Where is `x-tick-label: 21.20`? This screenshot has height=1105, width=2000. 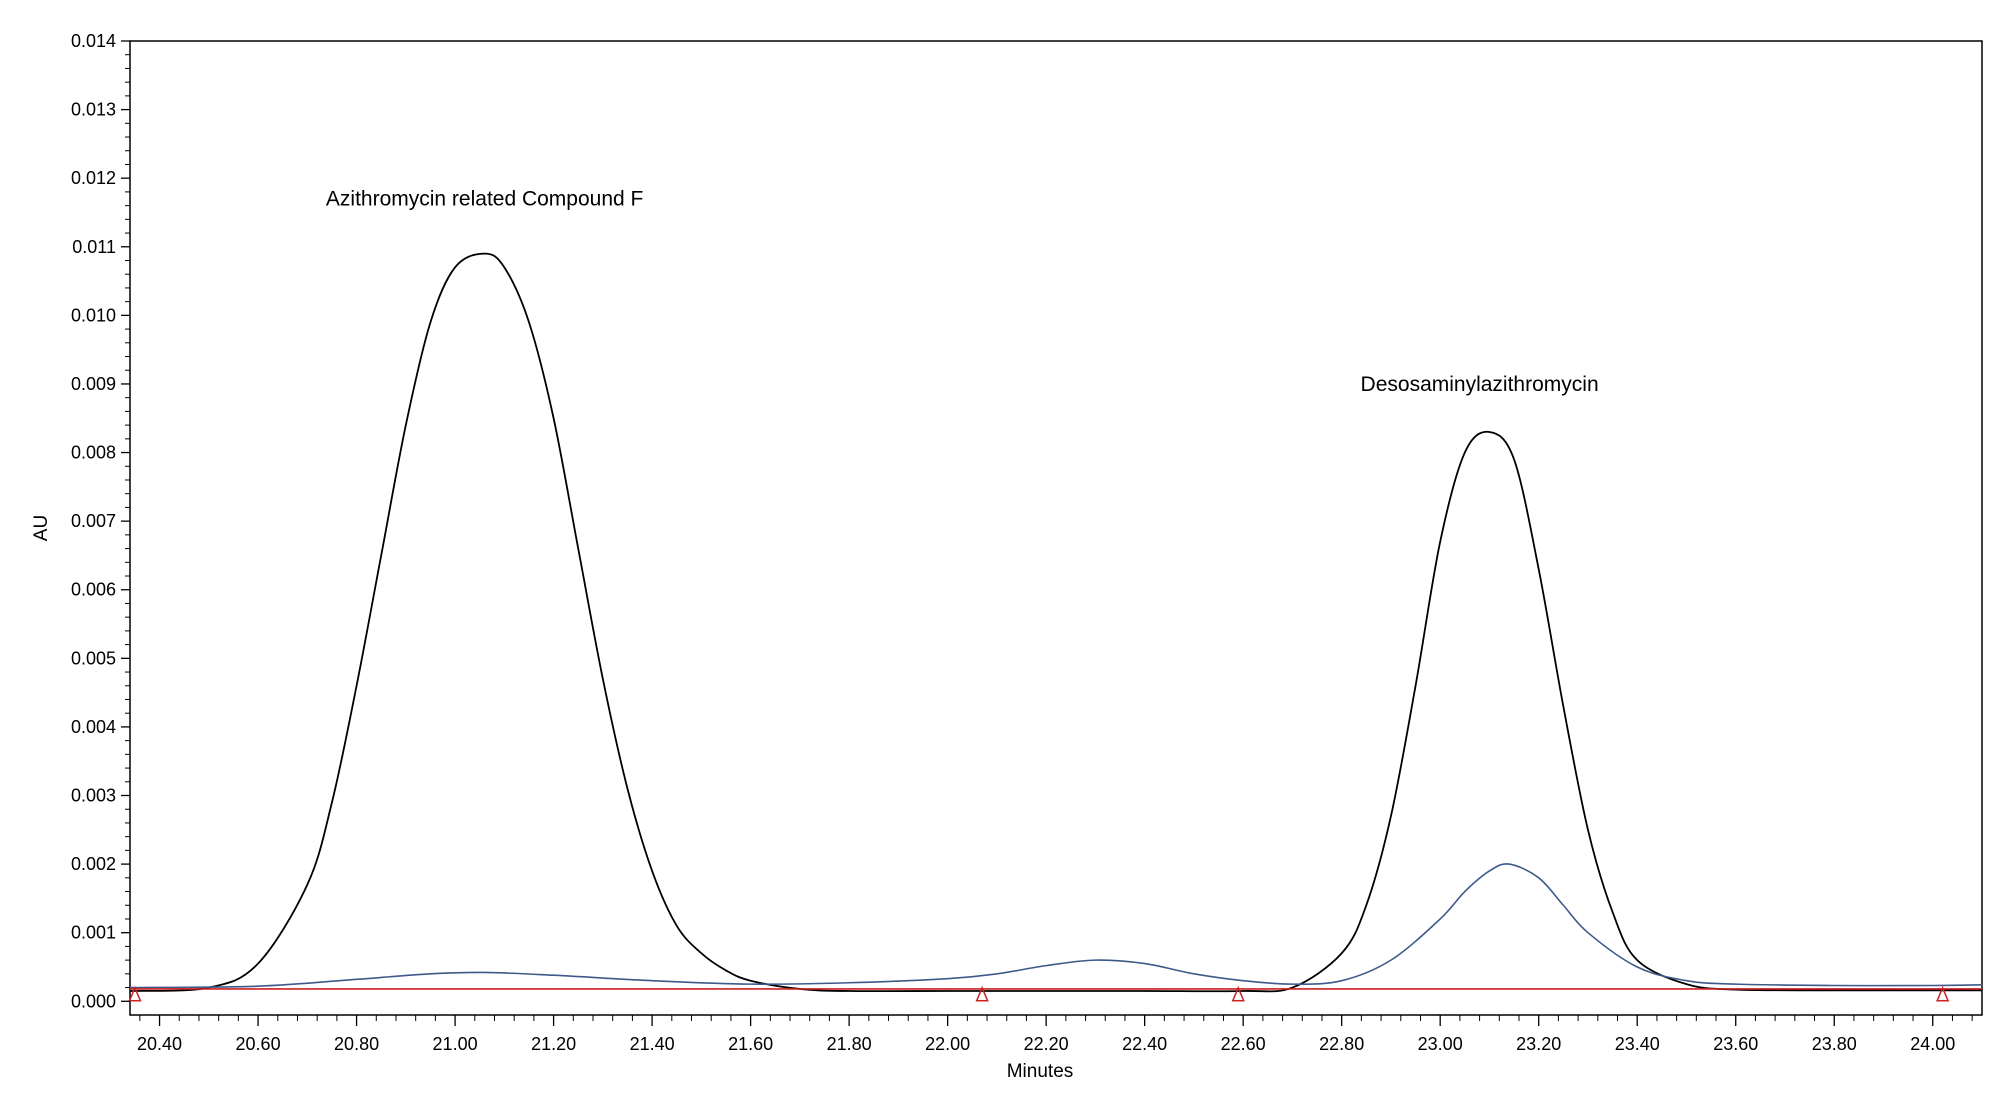
x-tick-label: 21.20 is located at coordinates (553, 1044).